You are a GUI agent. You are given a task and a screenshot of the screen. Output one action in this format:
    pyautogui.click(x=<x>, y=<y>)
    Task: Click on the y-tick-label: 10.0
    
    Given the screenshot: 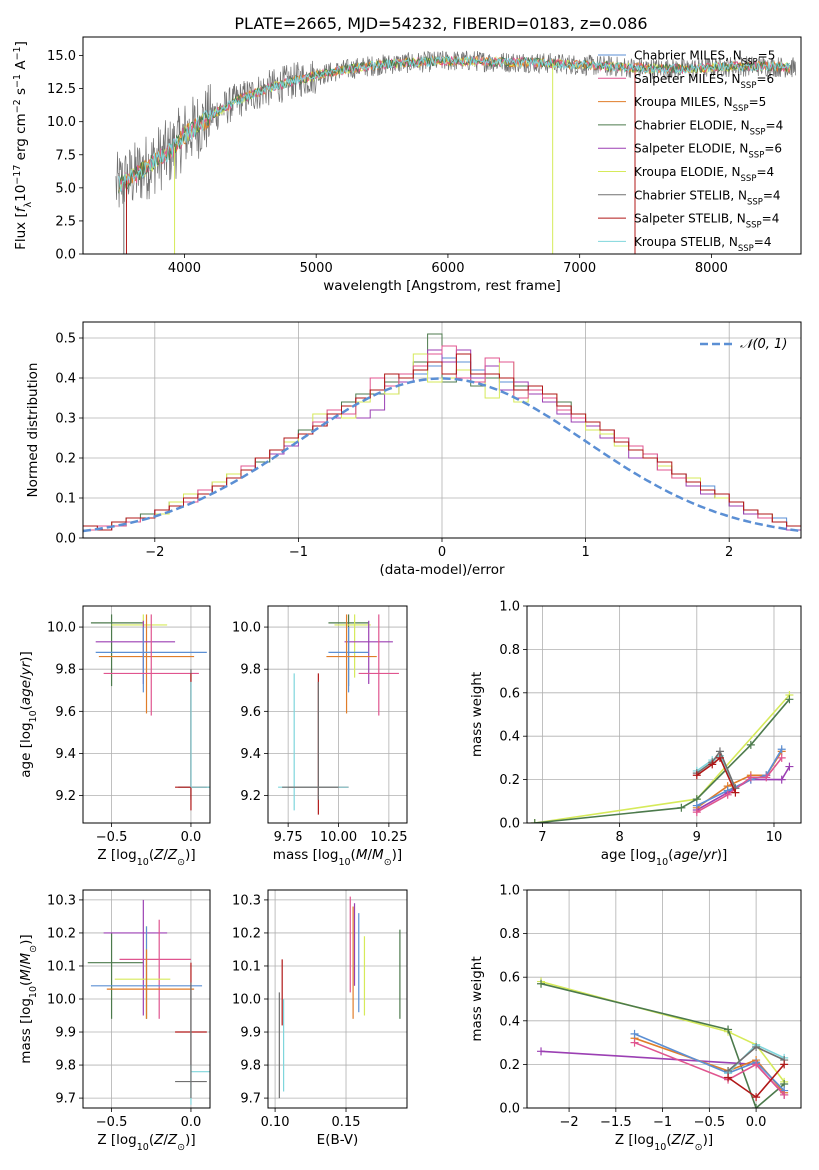 What is the action you would take?
    pyautogui.click(x=246, y=628)
    